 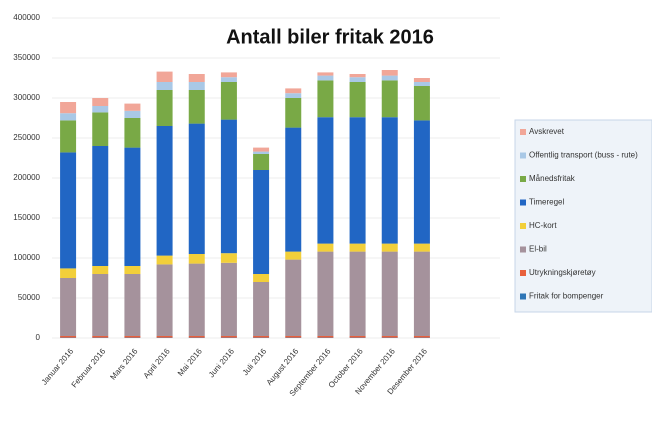 What do you see at coordinates (26, 57) in the screenshot?
I see `y-tick-label: 350000` at bounding box center [26, 57].